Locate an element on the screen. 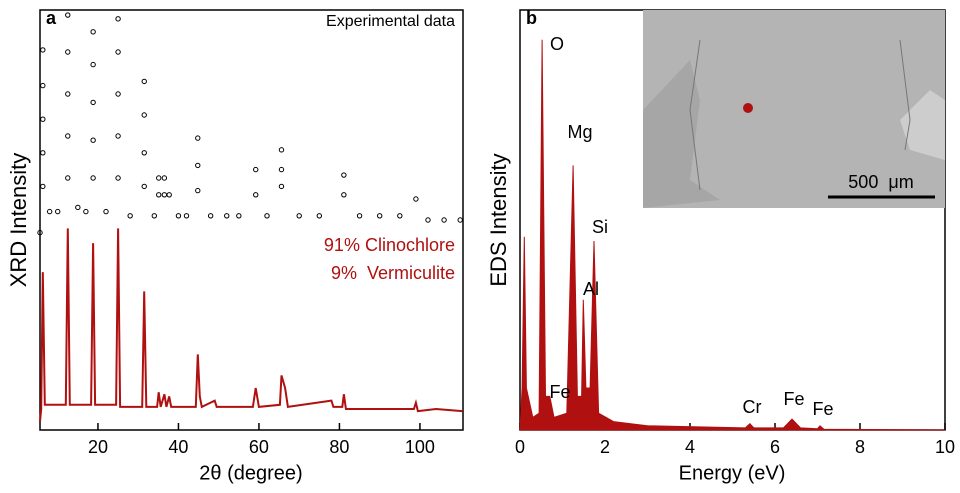 The height and width of the screenshot is (493, 960). x-tick-label: 0 is located at coordinates (520, 447).